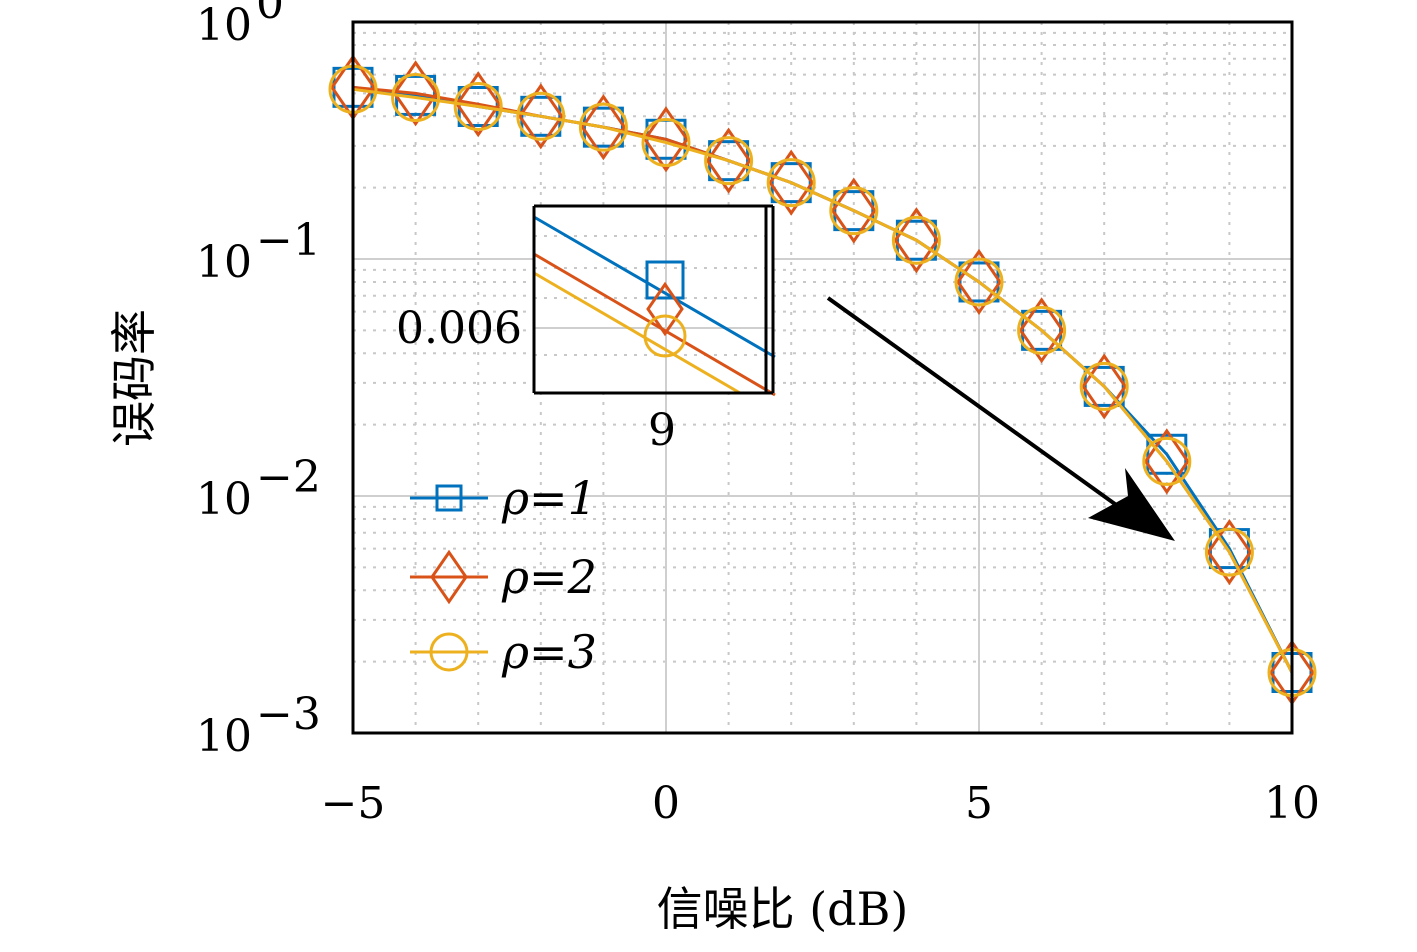 This screenshot has width=1417, height=952. Describe the element at coordinates (288, 240) in the screenshot. I see `y-tick-exponent: −1` at that location.